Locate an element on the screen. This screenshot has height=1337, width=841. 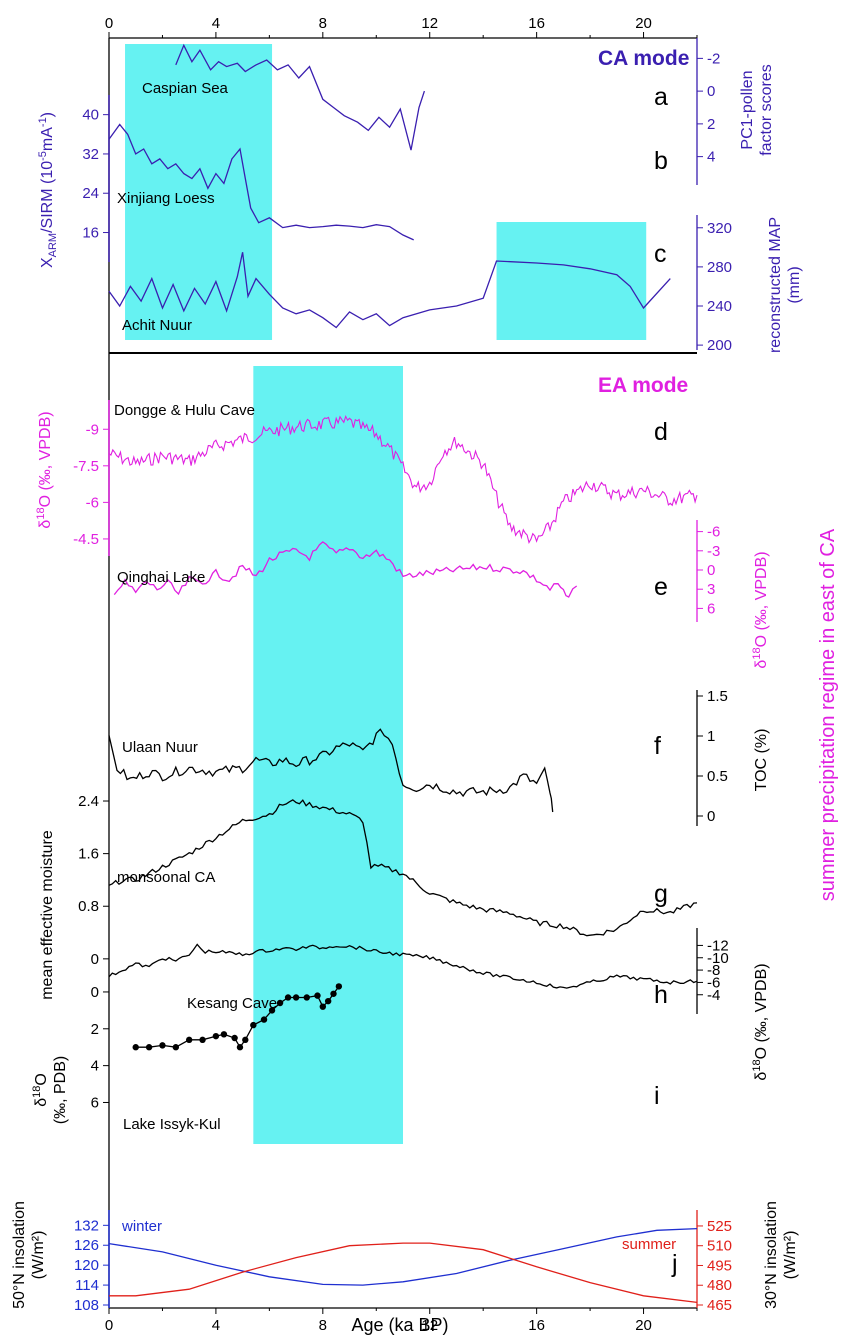
pc1-axis-title: PC1-pollen factor scores is located at coordinates (757, 110).